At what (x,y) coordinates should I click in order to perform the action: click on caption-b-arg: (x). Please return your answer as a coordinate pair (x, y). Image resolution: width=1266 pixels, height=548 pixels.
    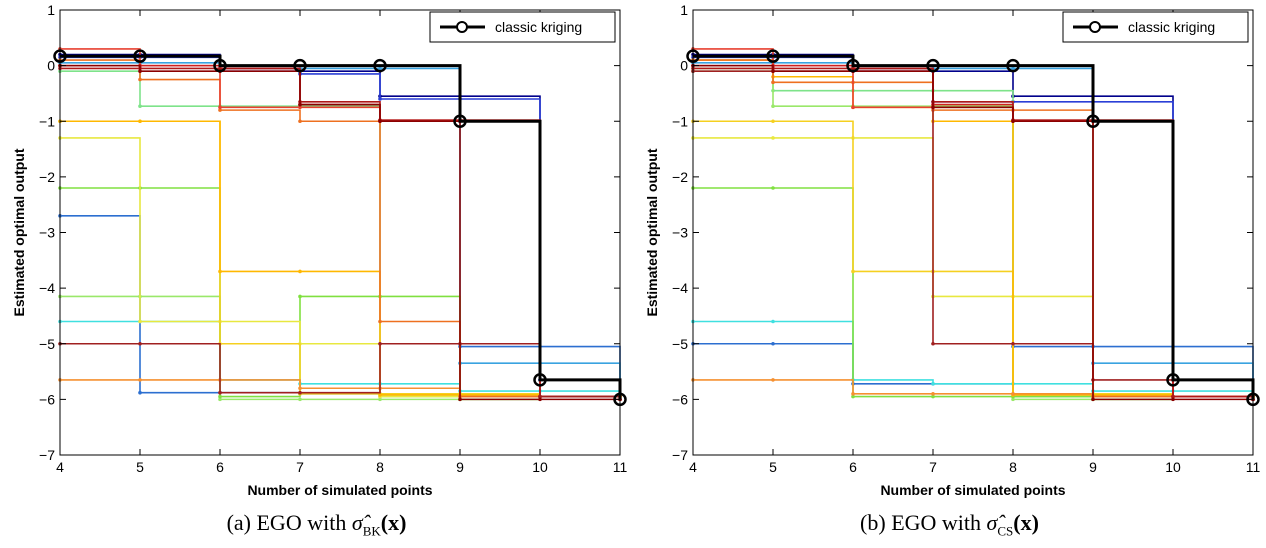
    Looking at the image, I should click on (1026, 522).